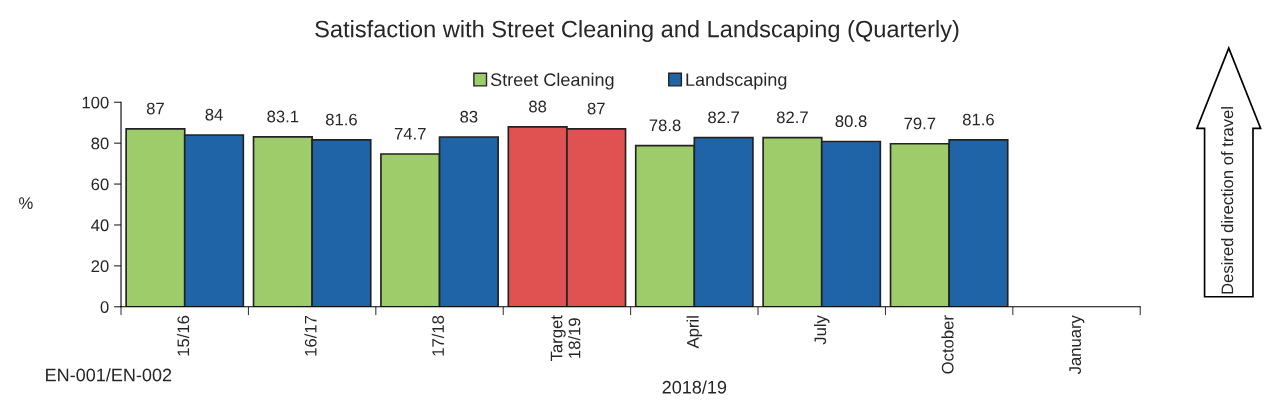 Image resolution: width=1274 pixels, height=401 pixels. Describe the element at coordinates (665, 125) in the screenshot. I see `data-label: 78.8` at that location.